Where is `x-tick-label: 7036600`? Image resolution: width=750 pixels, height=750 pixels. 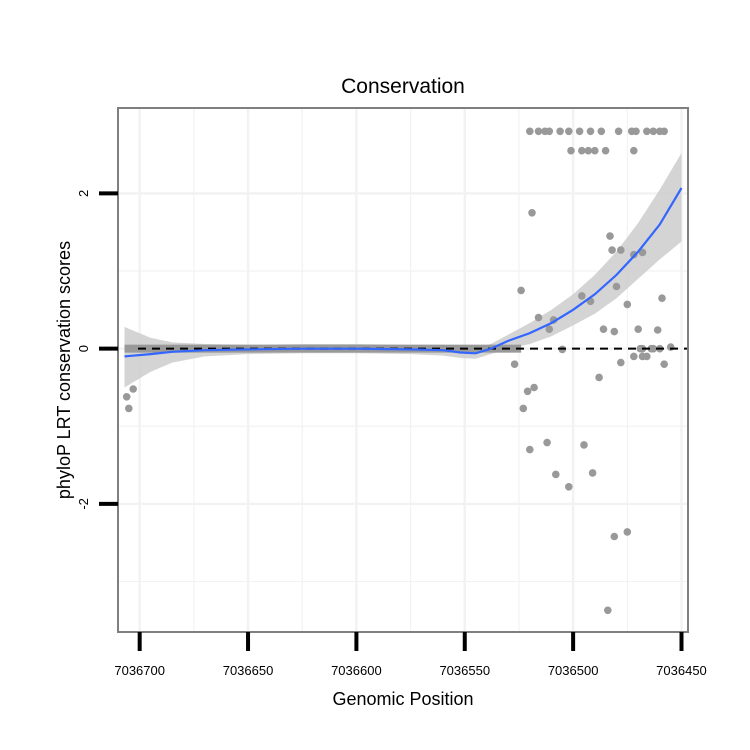 x-tick-label: 7036600 is located at coordinates (356, 670).